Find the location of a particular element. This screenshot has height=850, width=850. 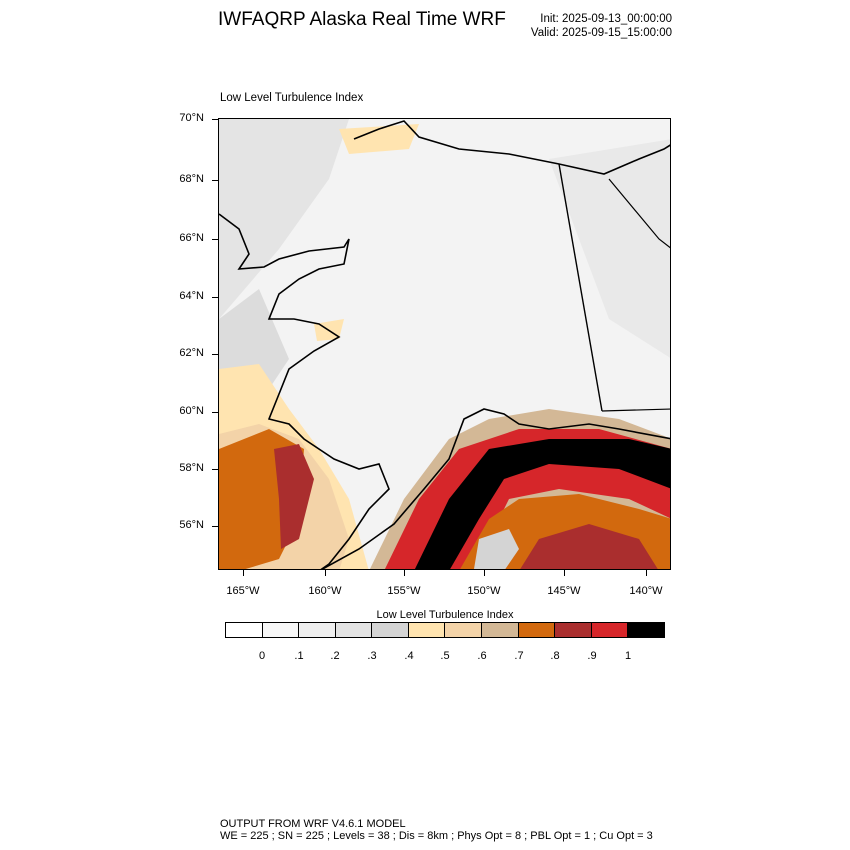

lat-label-58: 58°N is located at coordinates (191, 468).